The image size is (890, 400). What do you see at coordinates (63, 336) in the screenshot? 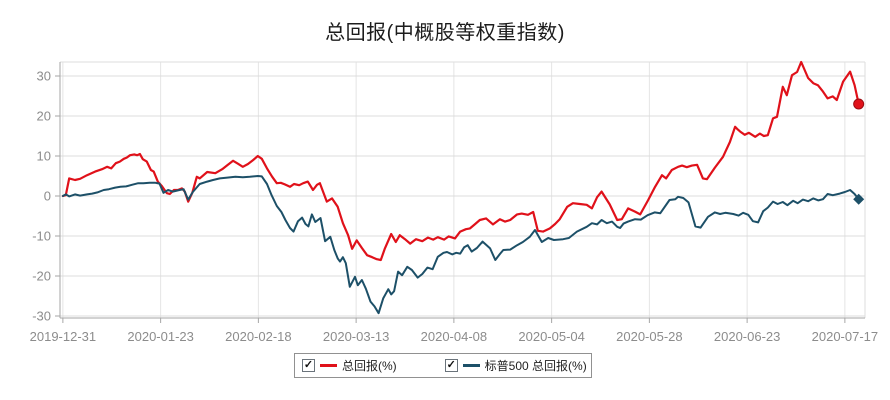
I see `x-tick-label: 2019-12-31` at bounding box center [63, 336].